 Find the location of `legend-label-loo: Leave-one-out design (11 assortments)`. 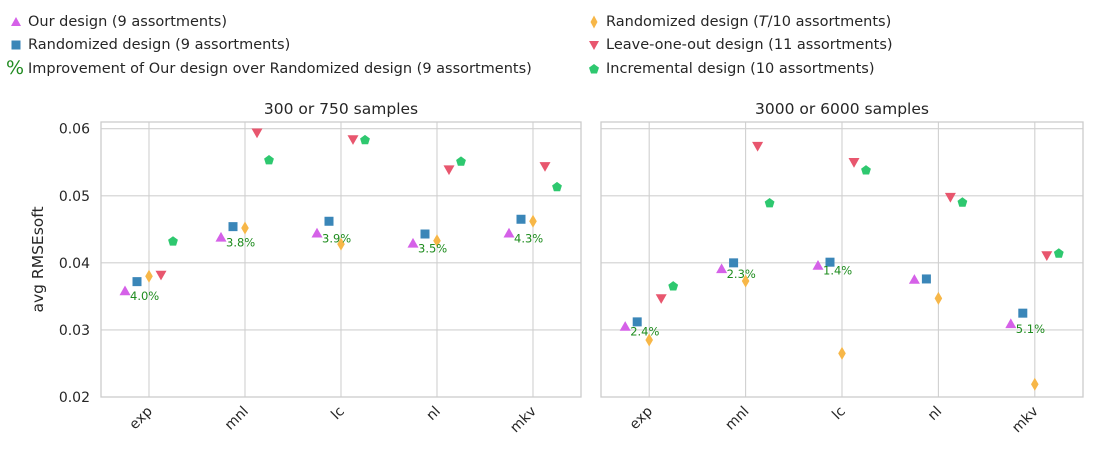

legend-label-loo: Leave-one-out design (11 assortments) is located at coordinates (749, 45).